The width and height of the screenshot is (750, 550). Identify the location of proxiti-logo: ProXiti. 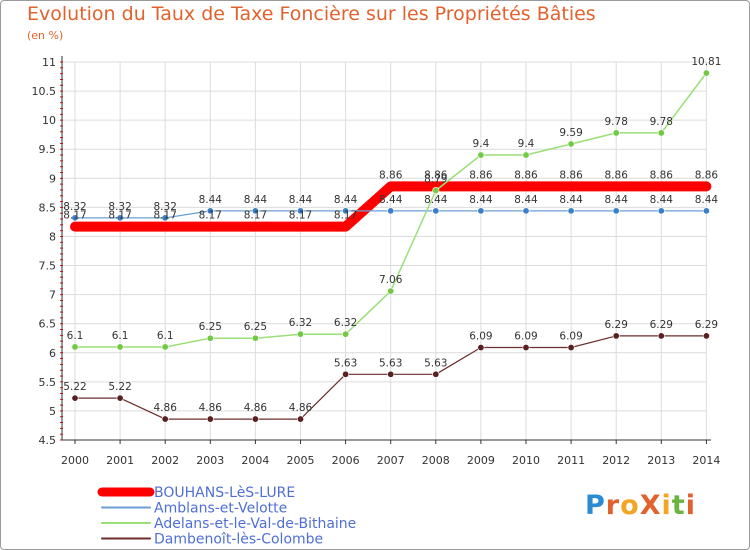
(640, 505).